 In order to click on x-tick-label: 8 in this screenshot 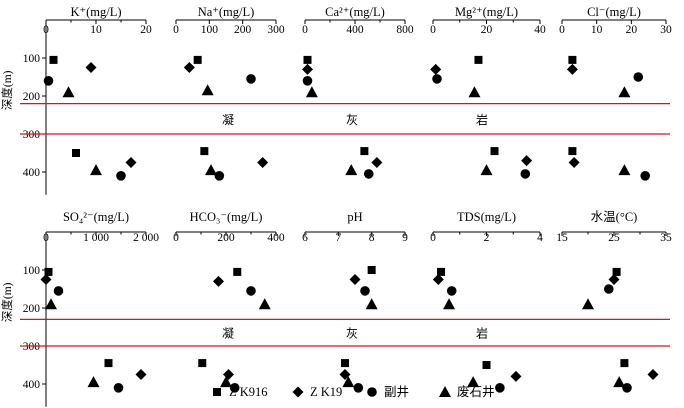, I will do `click(372, 238)`.